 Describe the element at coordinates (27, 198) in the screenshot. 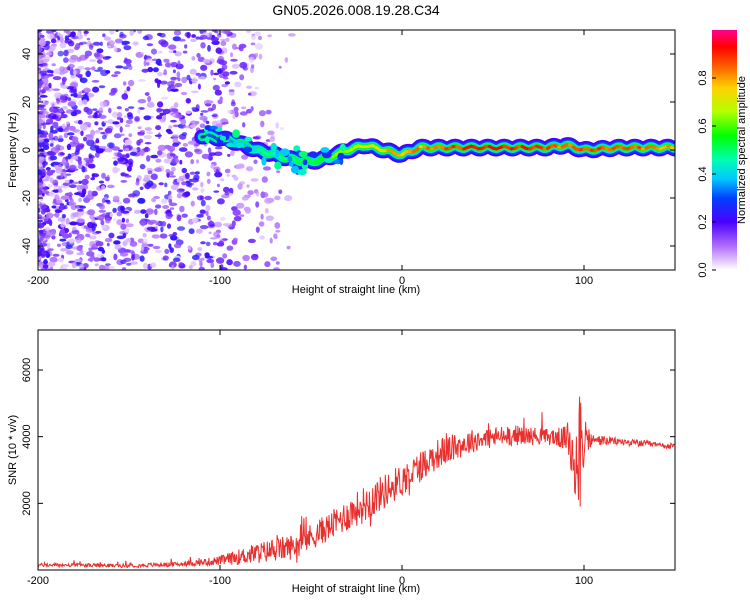

I see `y-tick-label: -20` at that location.